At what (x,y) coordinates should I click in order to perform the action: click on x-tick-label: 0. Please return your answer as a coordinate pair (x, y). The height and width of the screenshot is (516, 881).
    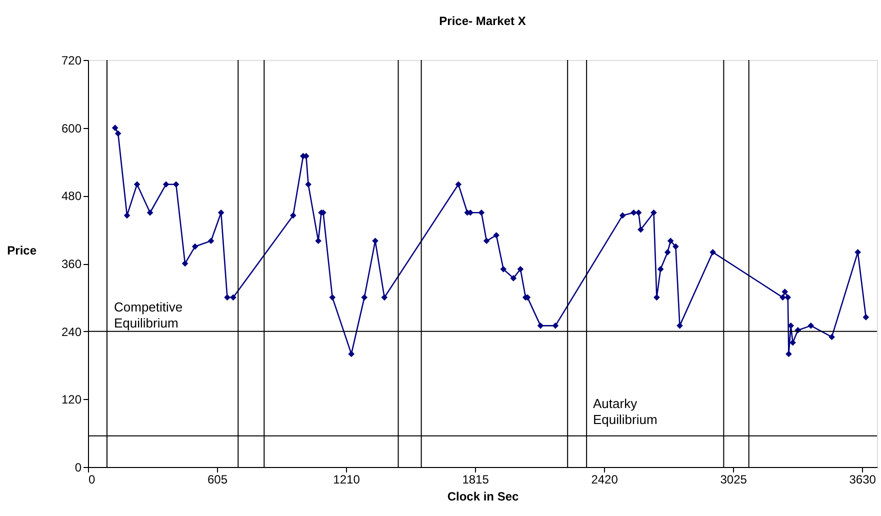
    Looking at the image, I should click on (92, 479).